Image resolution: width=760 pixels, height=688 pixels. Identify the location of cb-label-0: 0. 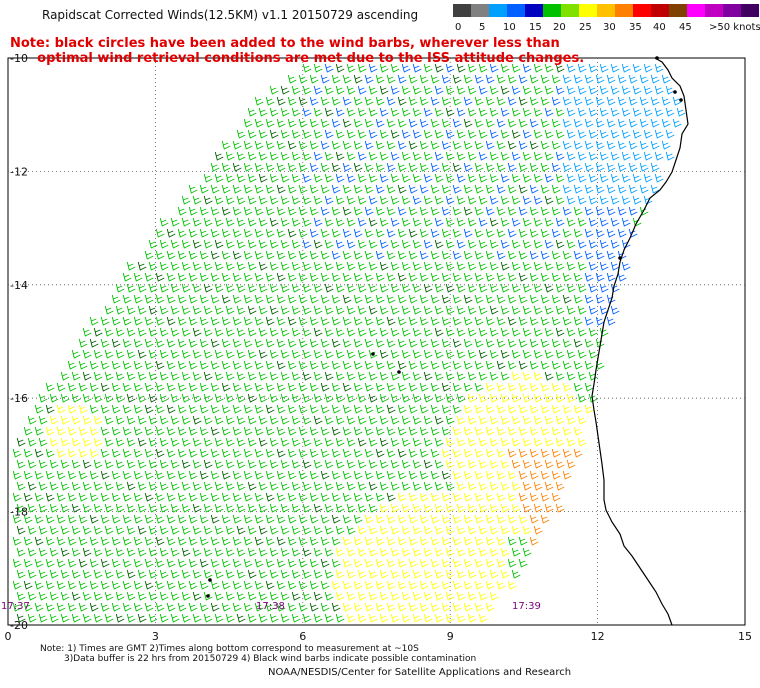
(458, 27).